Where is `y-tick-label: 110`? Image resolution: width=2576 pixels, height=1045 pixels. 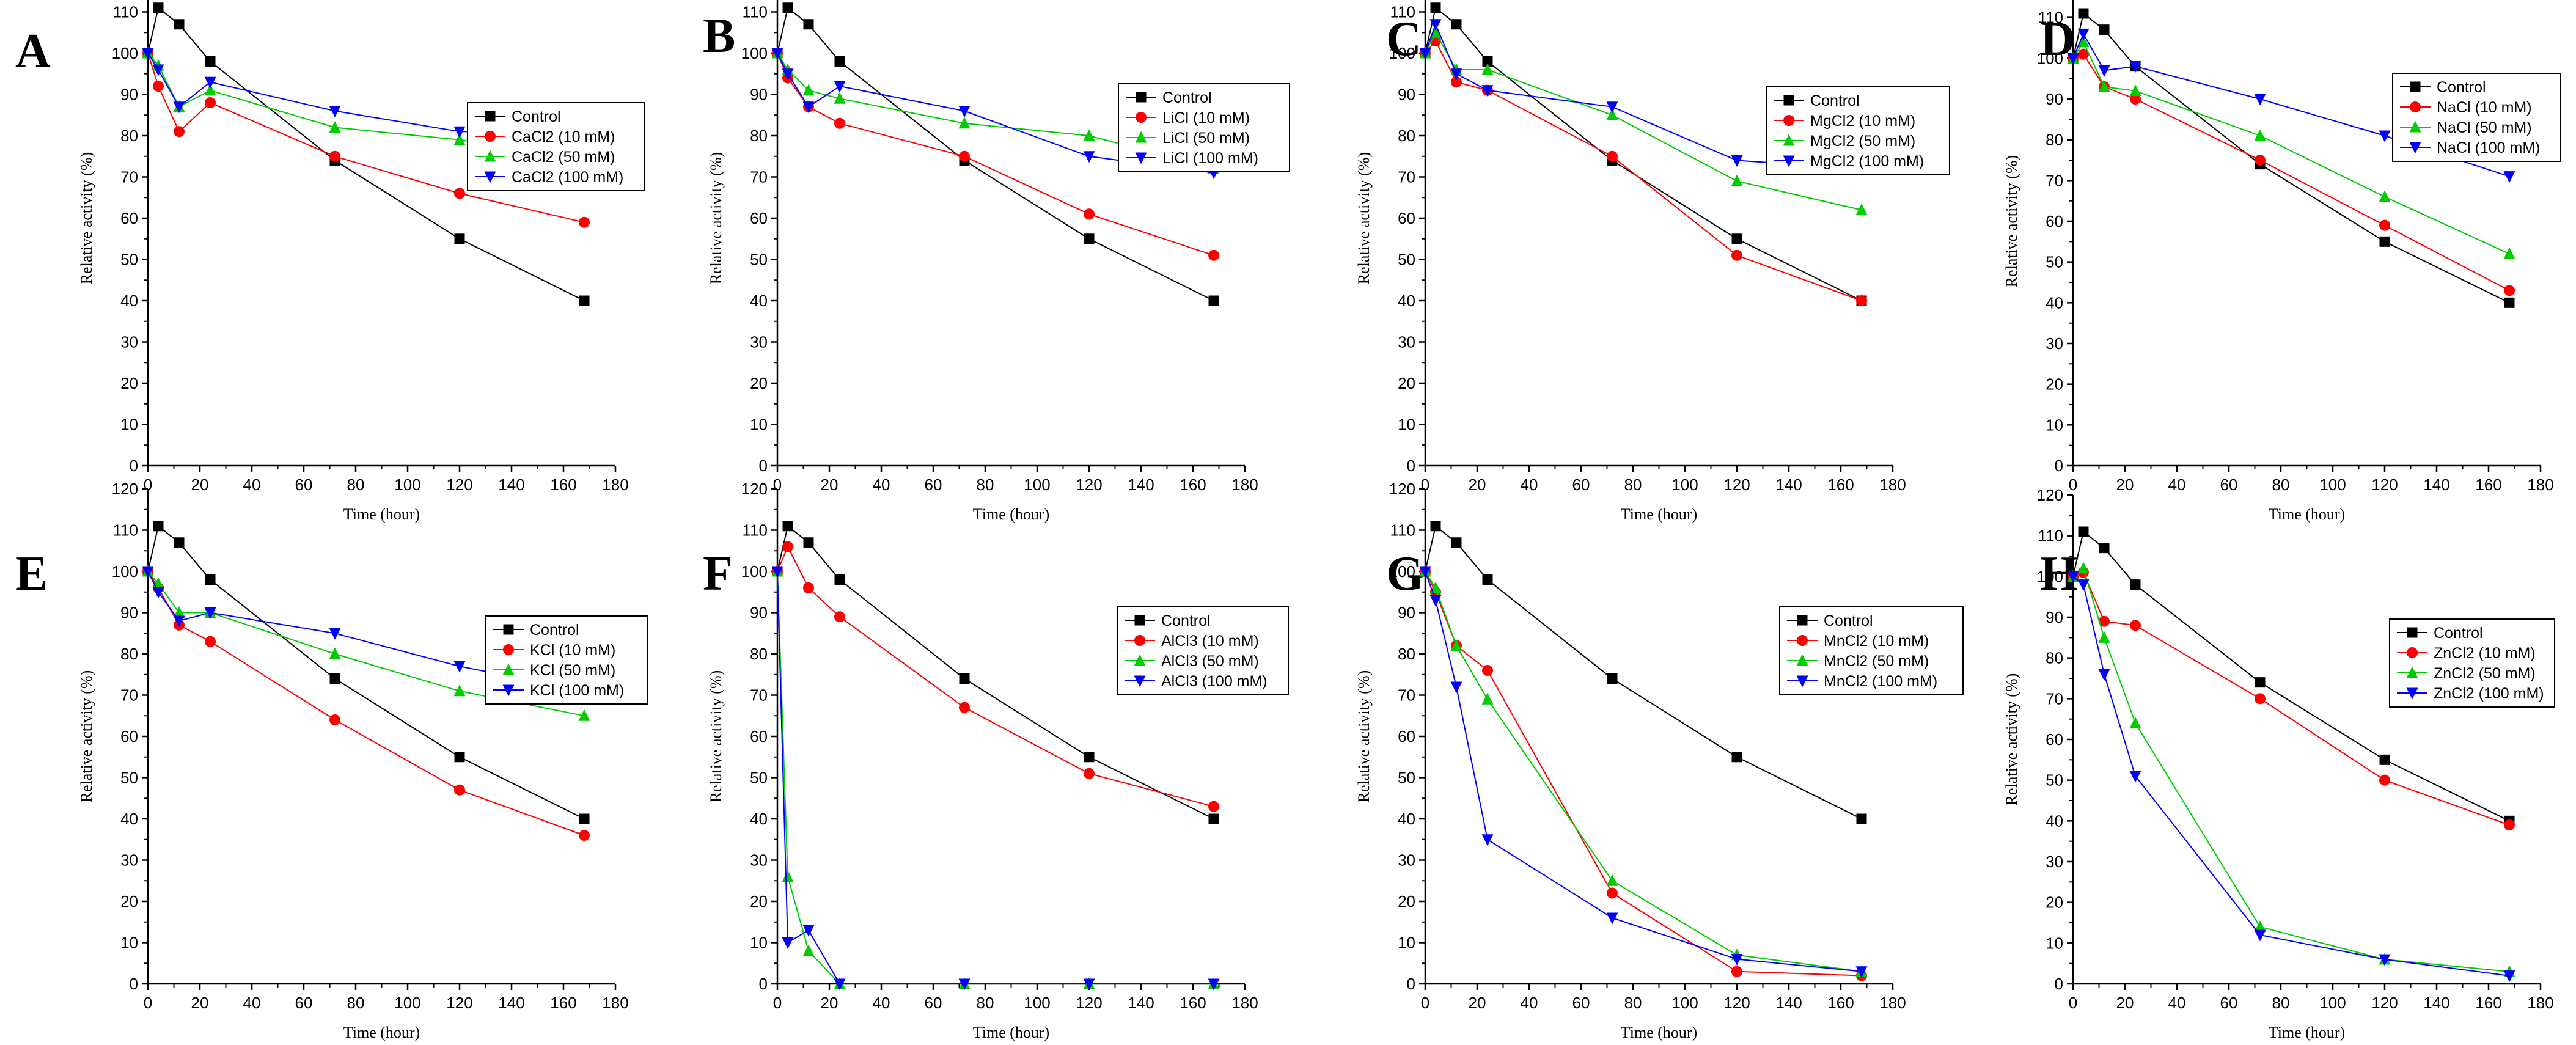 y-tick-label: 110 is located at coordinates (2050, 18).